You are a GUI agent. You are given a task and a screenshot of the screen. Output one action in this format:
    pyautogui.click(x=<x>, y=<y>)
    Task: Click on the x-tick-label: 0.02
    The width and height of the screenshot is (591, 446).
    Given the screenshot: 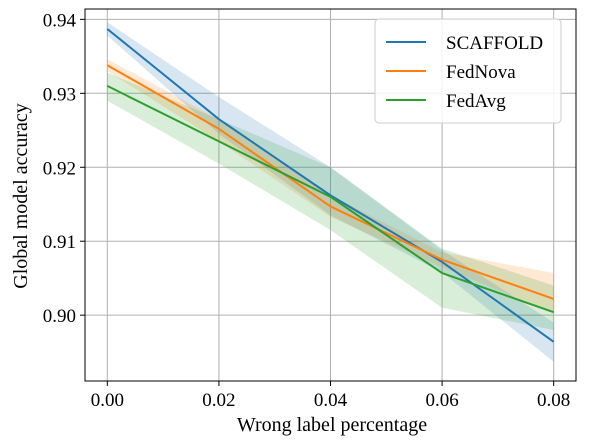 What is the action you would take?
    pyautogui.click(x=218, y=400)
    